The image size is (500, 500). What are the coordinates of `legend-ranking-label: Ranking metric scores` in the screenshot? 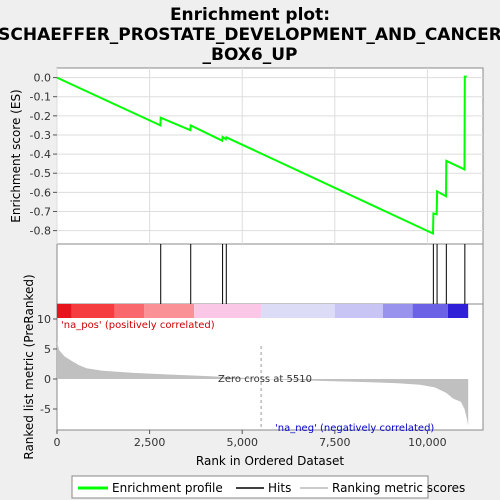 It's located at (398, 488).